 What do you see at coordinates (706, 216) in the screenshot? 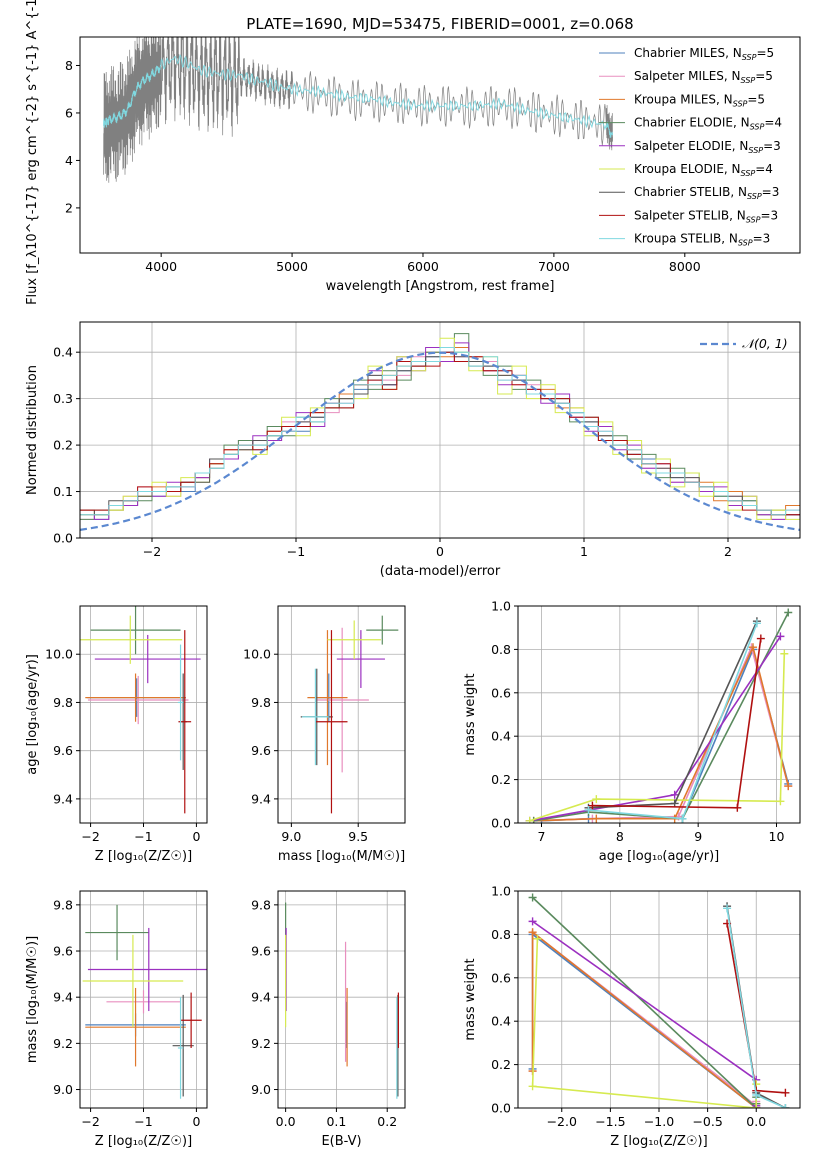
I see `legend-label: Salpeter STELIB, NSSP=3` at bounding box center [706, 216].